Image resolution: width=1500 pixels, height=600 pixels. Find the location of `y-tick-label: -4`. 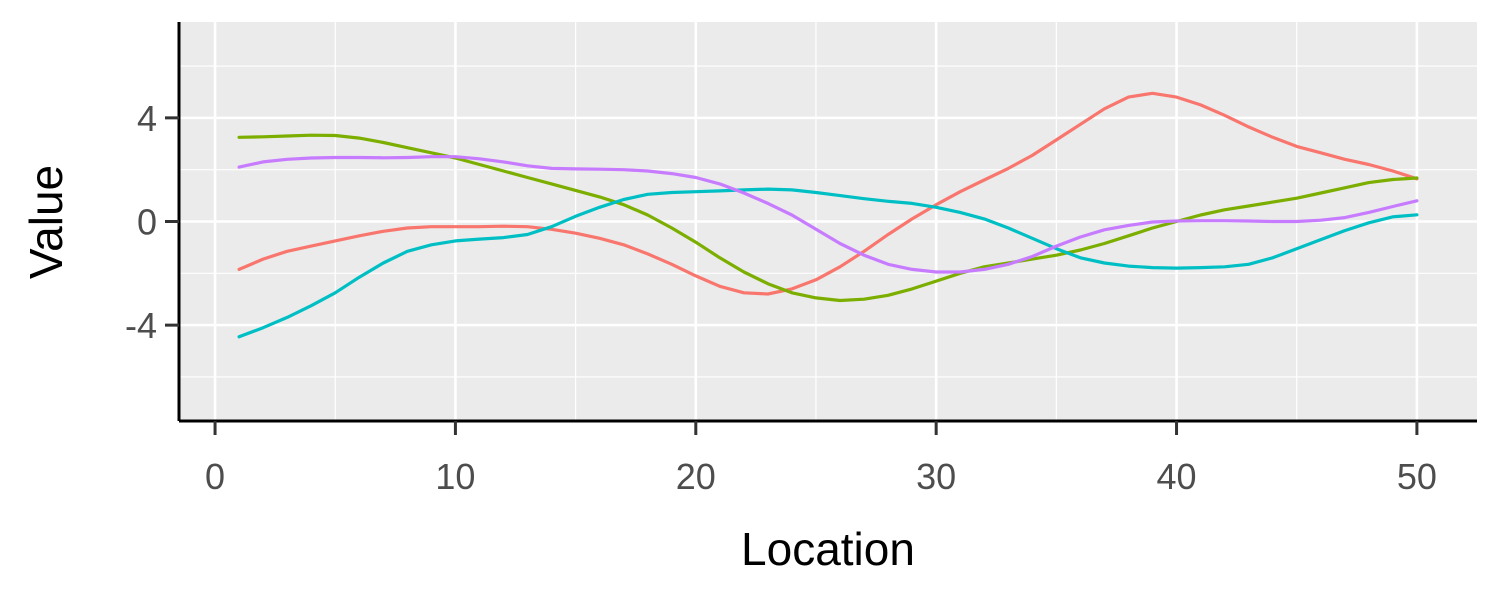

y-tick-label: -4 is located at coordinates (141, 325).